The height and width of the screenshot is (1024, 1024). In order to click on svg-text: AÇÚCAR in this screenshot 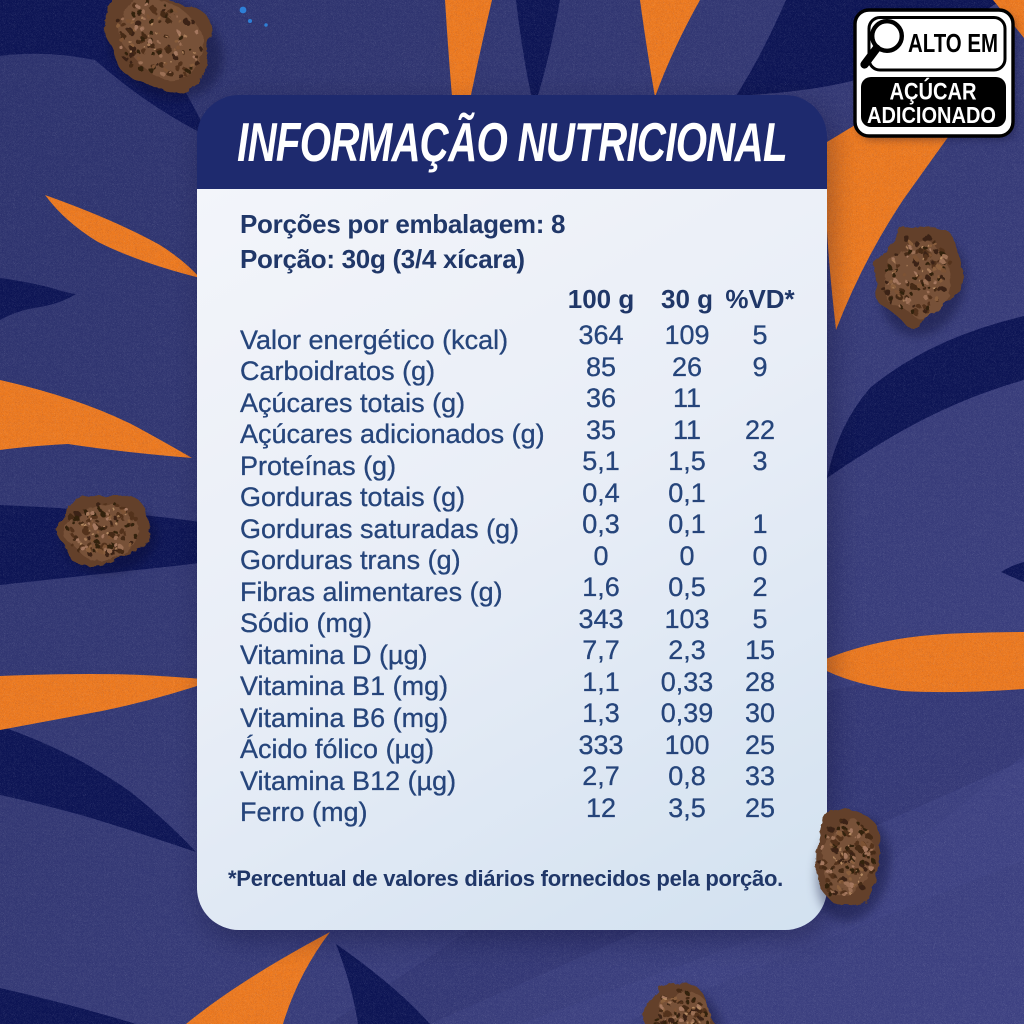, I will do `click(933, 92)`.